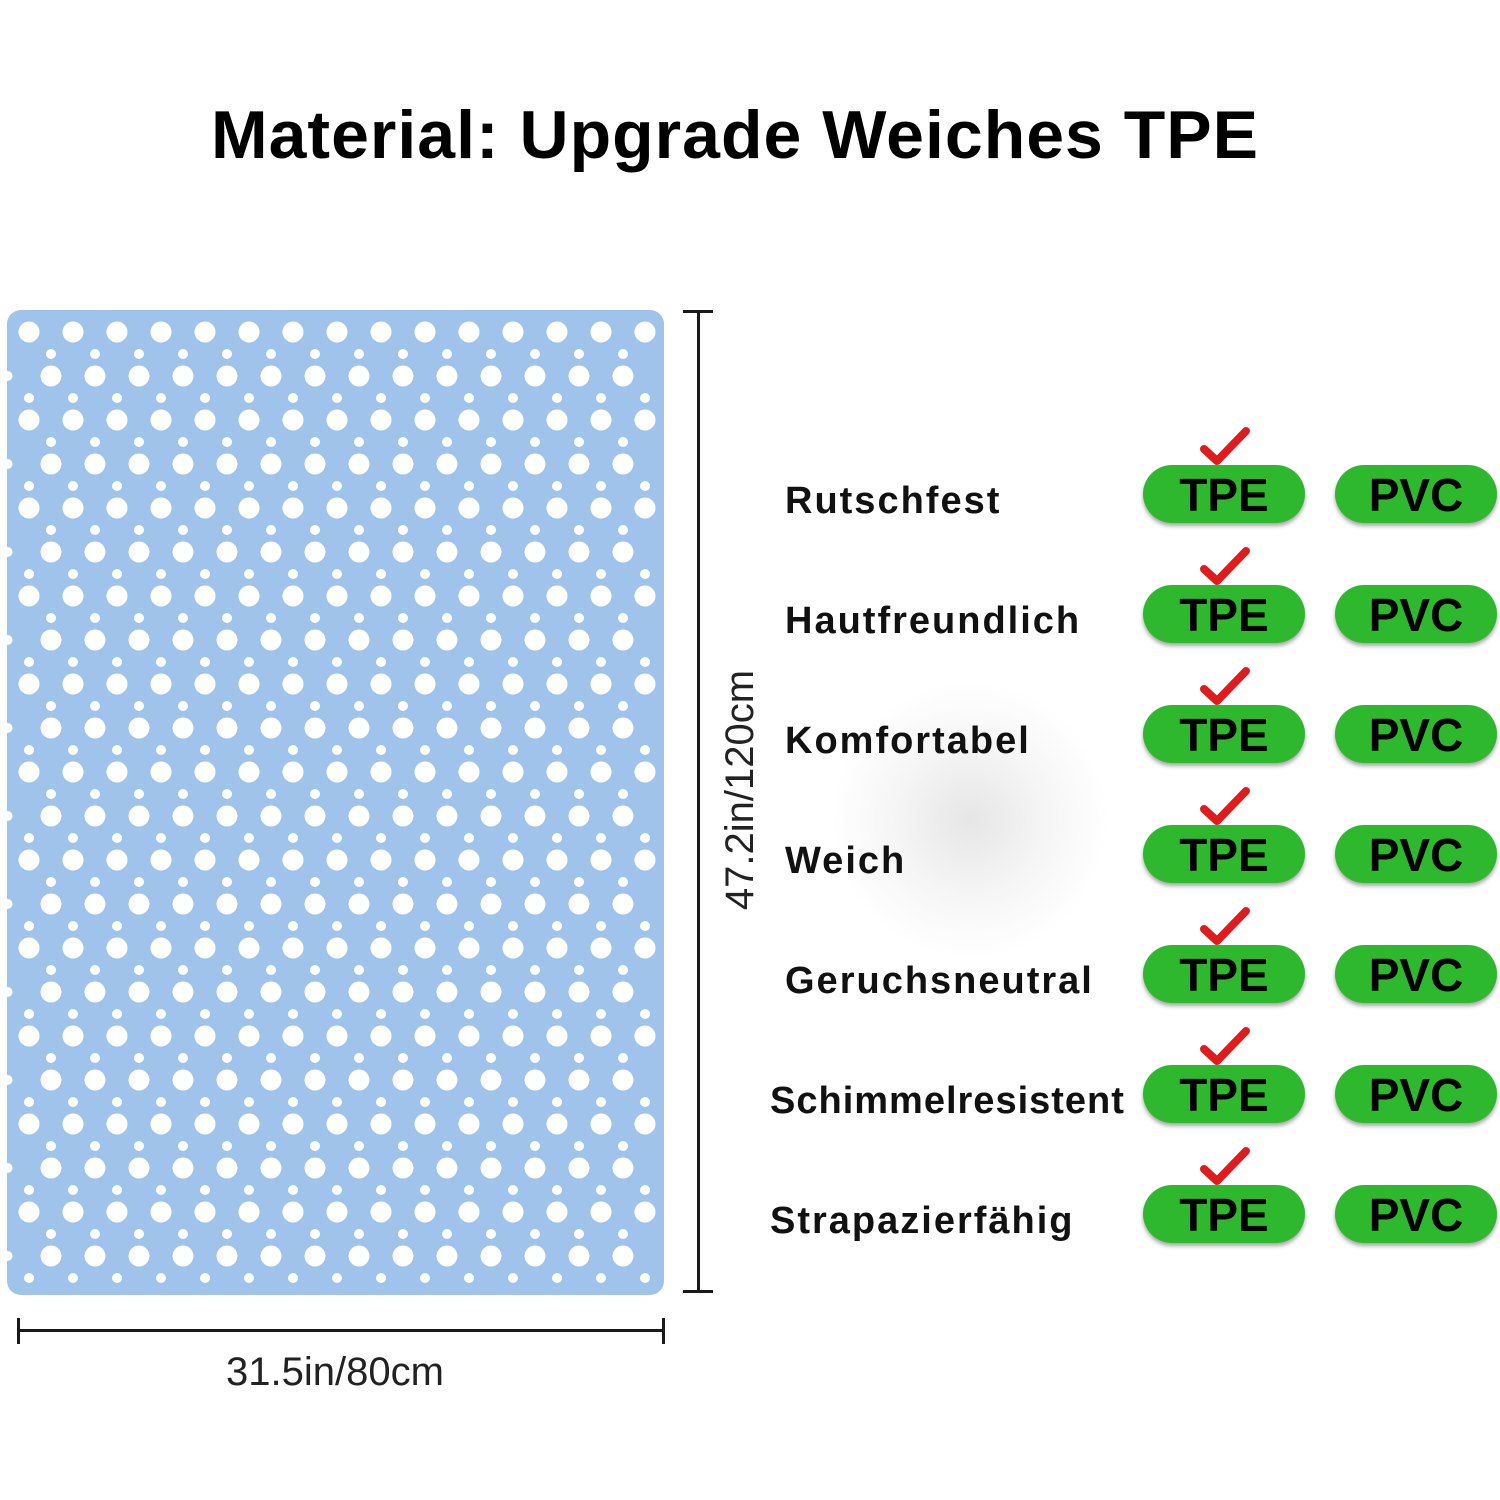  I want to click on feature-label: Rutschfest, so click(893, 501).